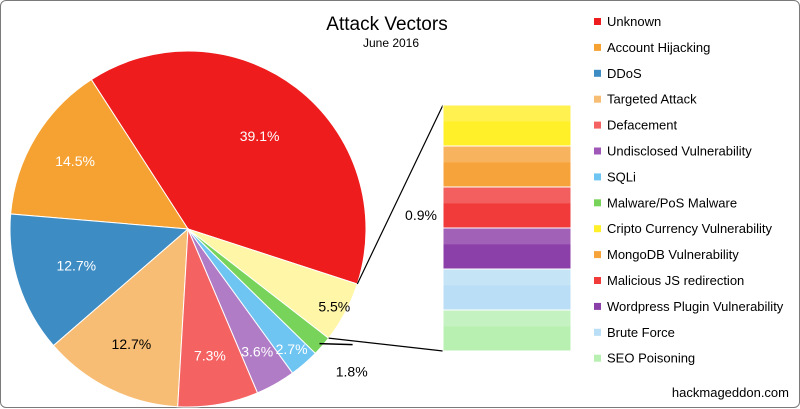 This screenshot has height=409, width=800. I want to click on connector-line-bottom, so click(386, 344).